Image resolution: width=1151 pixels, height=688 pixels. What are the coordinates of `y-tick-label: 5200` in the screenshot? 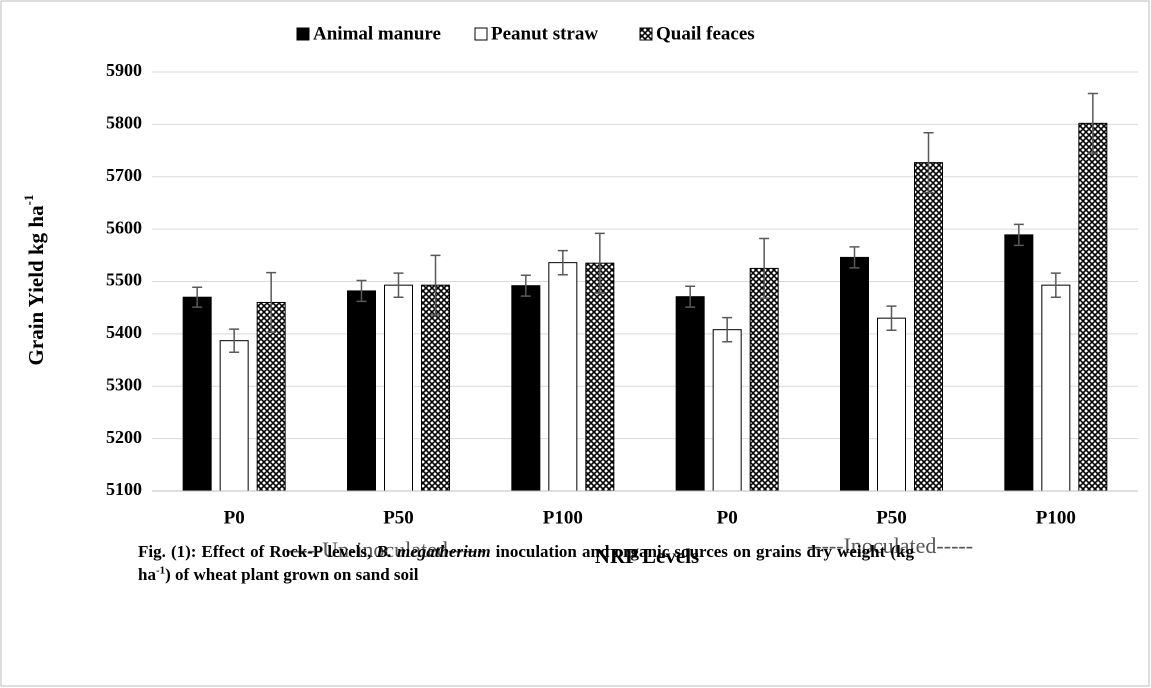 It's located at (124, 437).